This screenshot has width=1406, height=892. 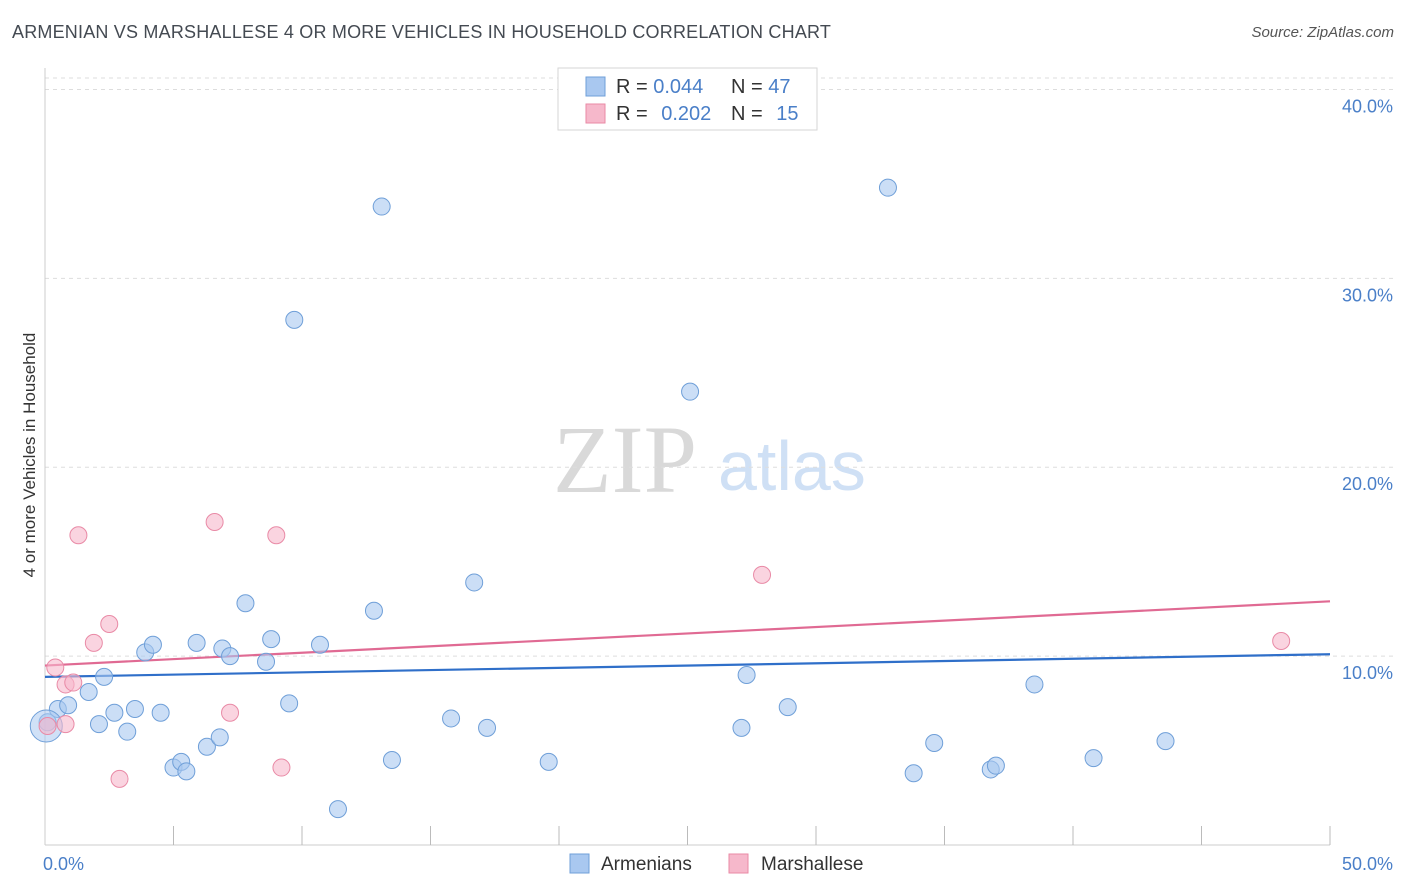 What do you see at coordinates (595, 113) in the screenshot?
I see `legend-swatch-marshallese` at bounding box center [595, 113].